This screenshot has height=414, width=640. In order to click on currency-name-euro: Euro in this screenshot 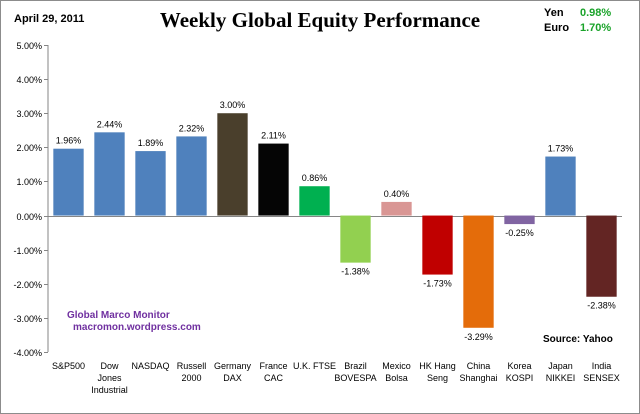, I will do `click(557, 28)`.